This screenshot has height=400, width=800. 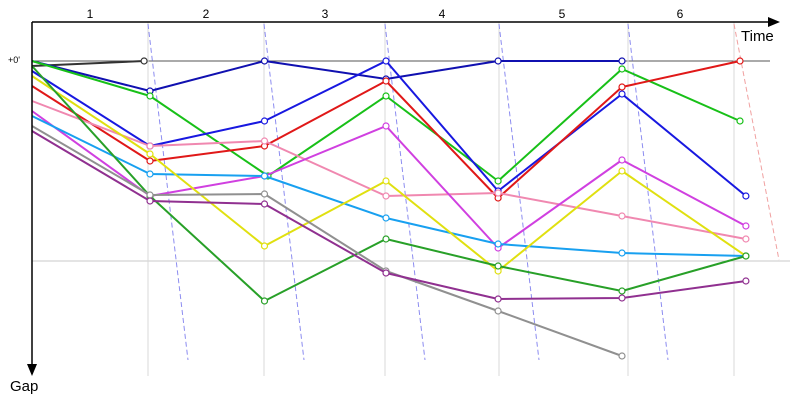 I want to click on driver-series-group, so click(x=328, y=76).